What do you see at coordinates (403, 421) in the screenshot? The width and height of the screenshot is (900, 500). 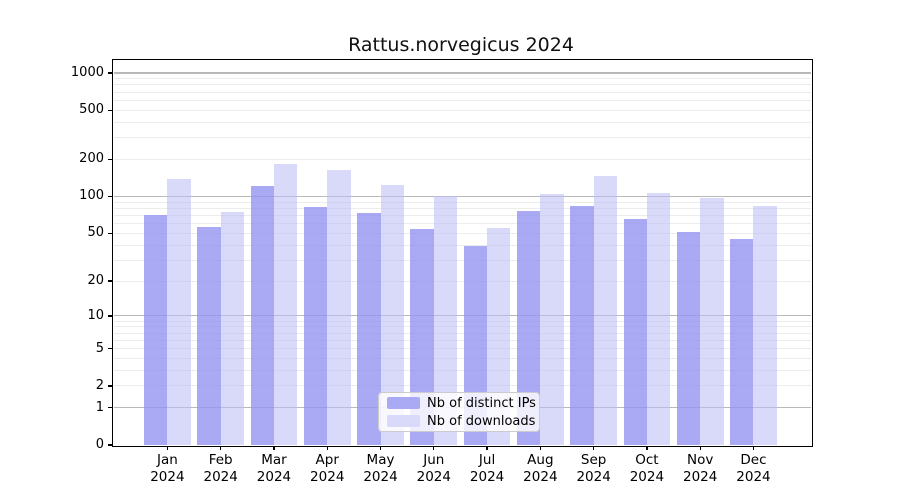 I see `legend-swatch-downloads` at bounding box center [403, 421].